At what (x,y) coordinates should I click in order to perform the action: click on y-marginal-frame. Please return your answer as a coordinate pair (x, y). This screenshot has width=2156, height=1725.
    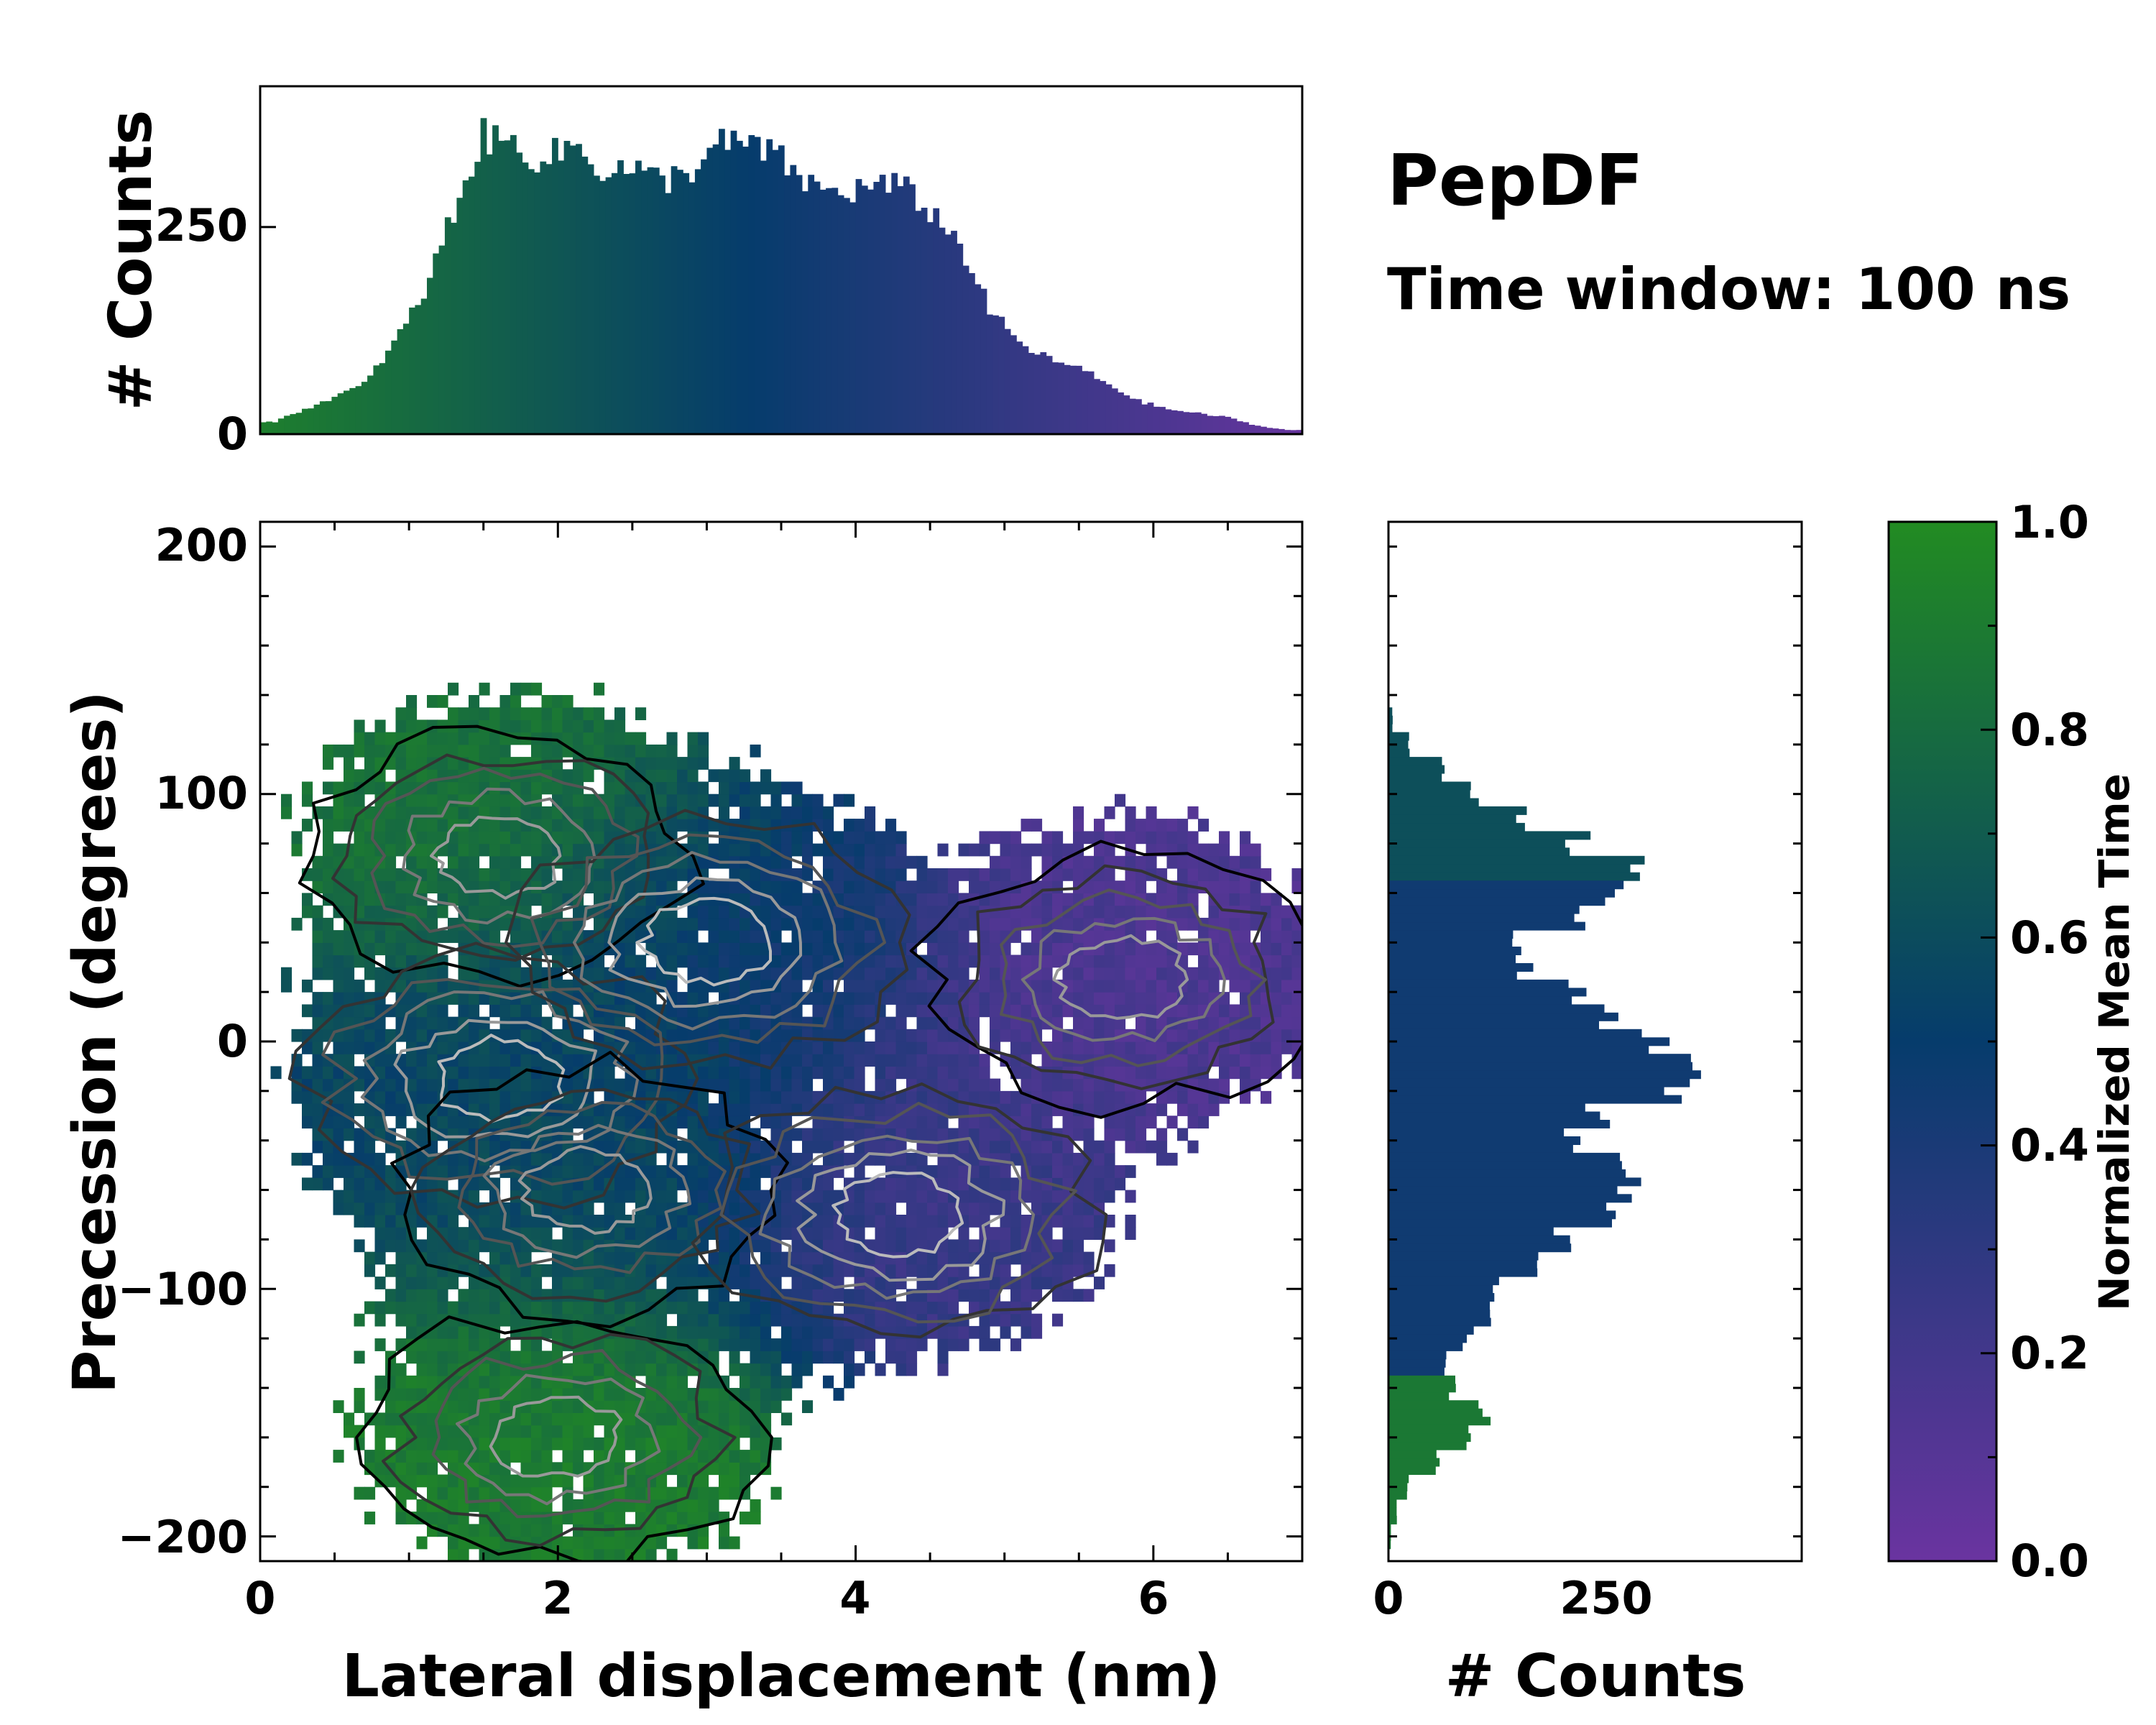
    Looking at the image, I should click on (1595, 1041).